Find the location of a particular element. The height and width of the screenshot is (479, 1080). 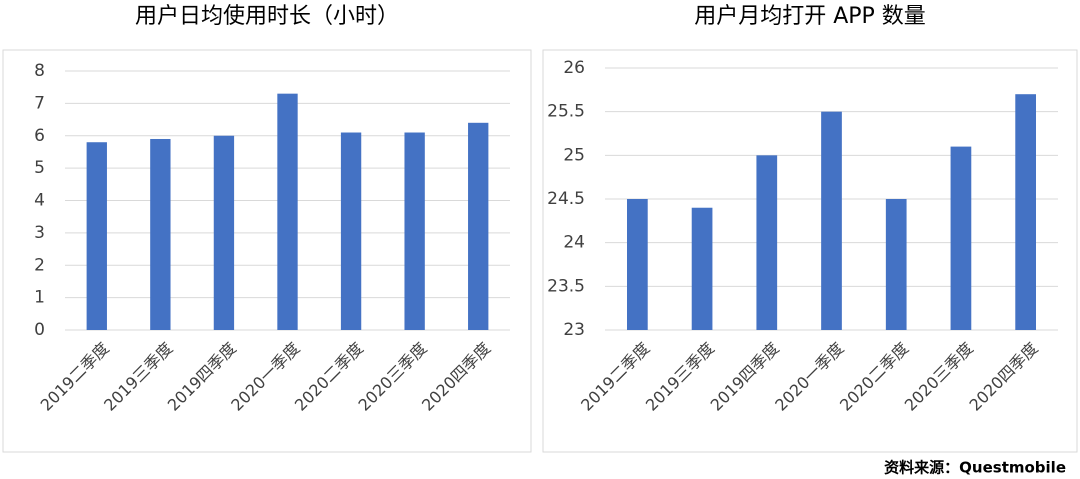

y-tick-label: 1 is located at coordinates (39, 298).